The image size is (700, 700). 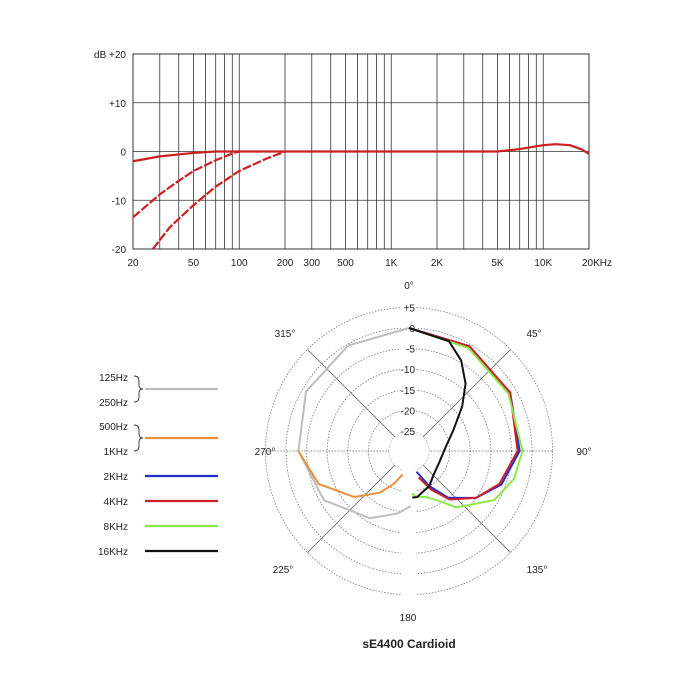 What do you see at coordinates (119, 250) in the screenshot?
I see `y-tick-label: -20` at bounding box center [119, 250].